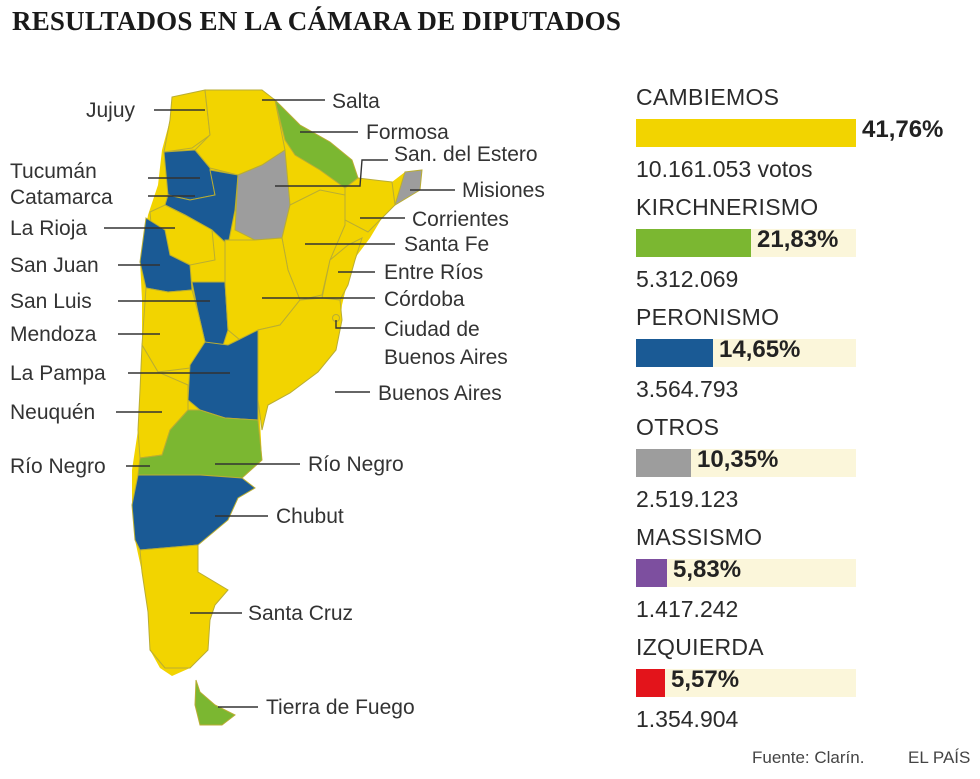  What do you see at coordinates (687, 719) in the screenshot?
I see `votes-label: 1.354.904` at bounding box center [687, 719].